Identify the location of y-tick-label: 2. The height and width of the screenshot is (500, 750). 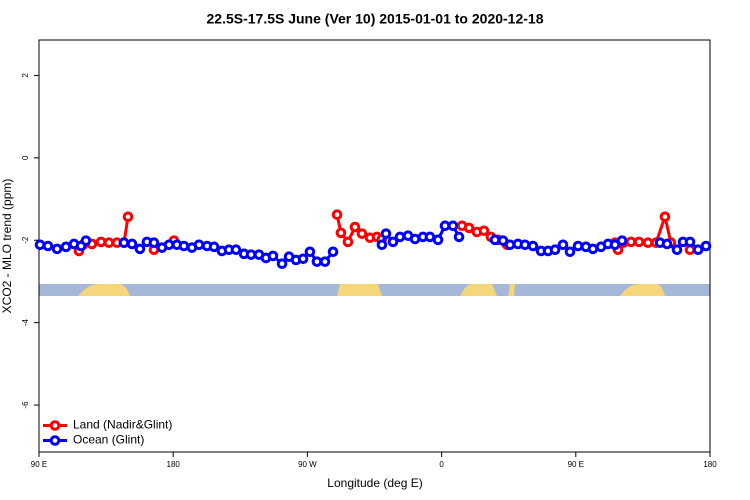
(25, 75).